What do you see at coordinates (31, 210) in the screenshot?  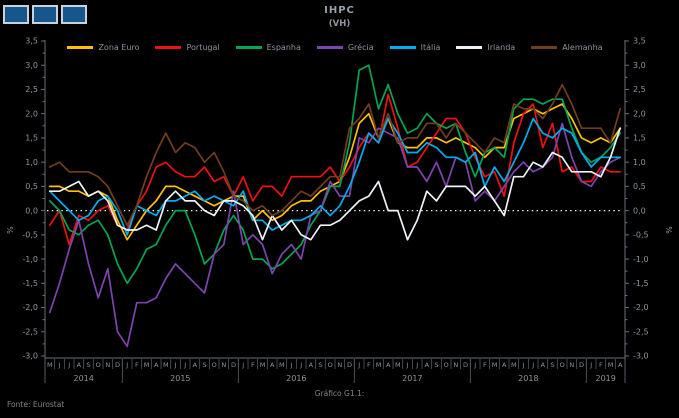 I see `y-axis-label-left: 0,0` at bounding box center [31, 210].